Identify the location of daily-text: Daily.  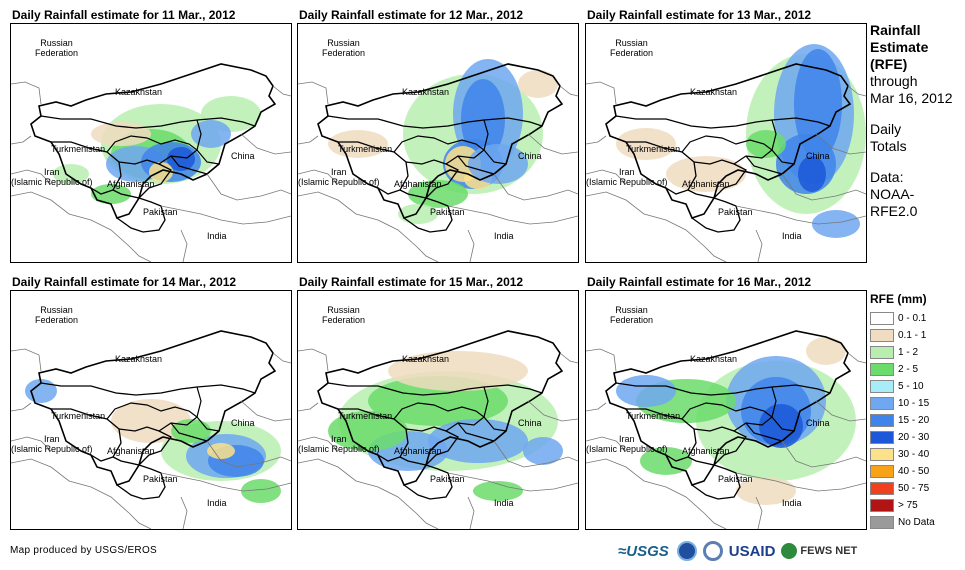
(886, 129).